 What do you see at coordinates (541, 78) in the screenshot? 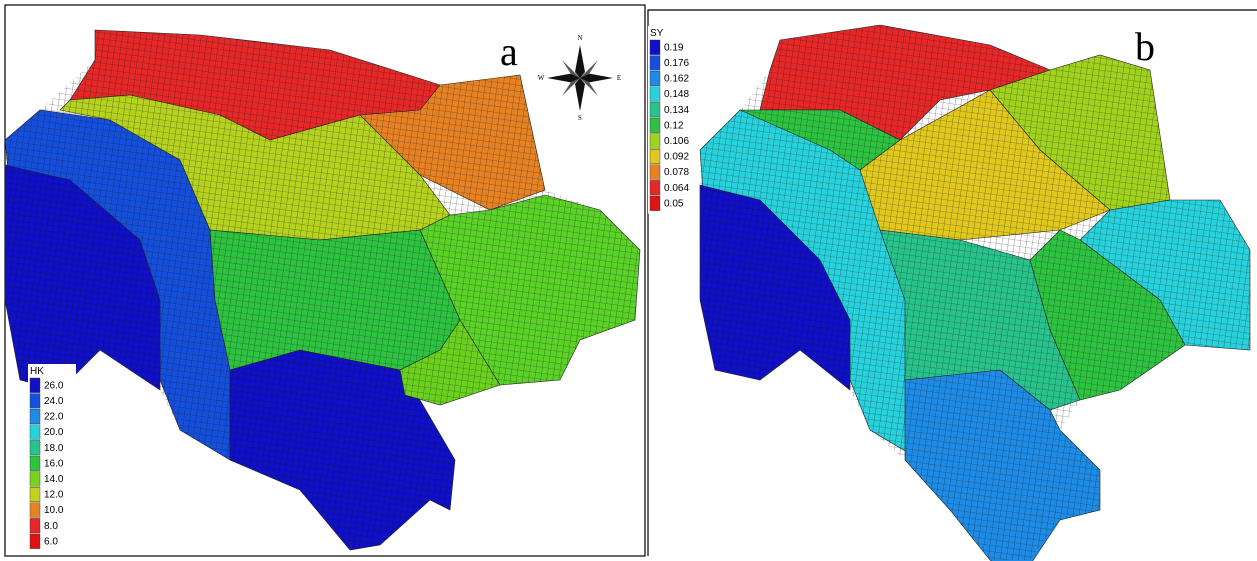
I see `compass-label: W` at bounding box center [541, 78].